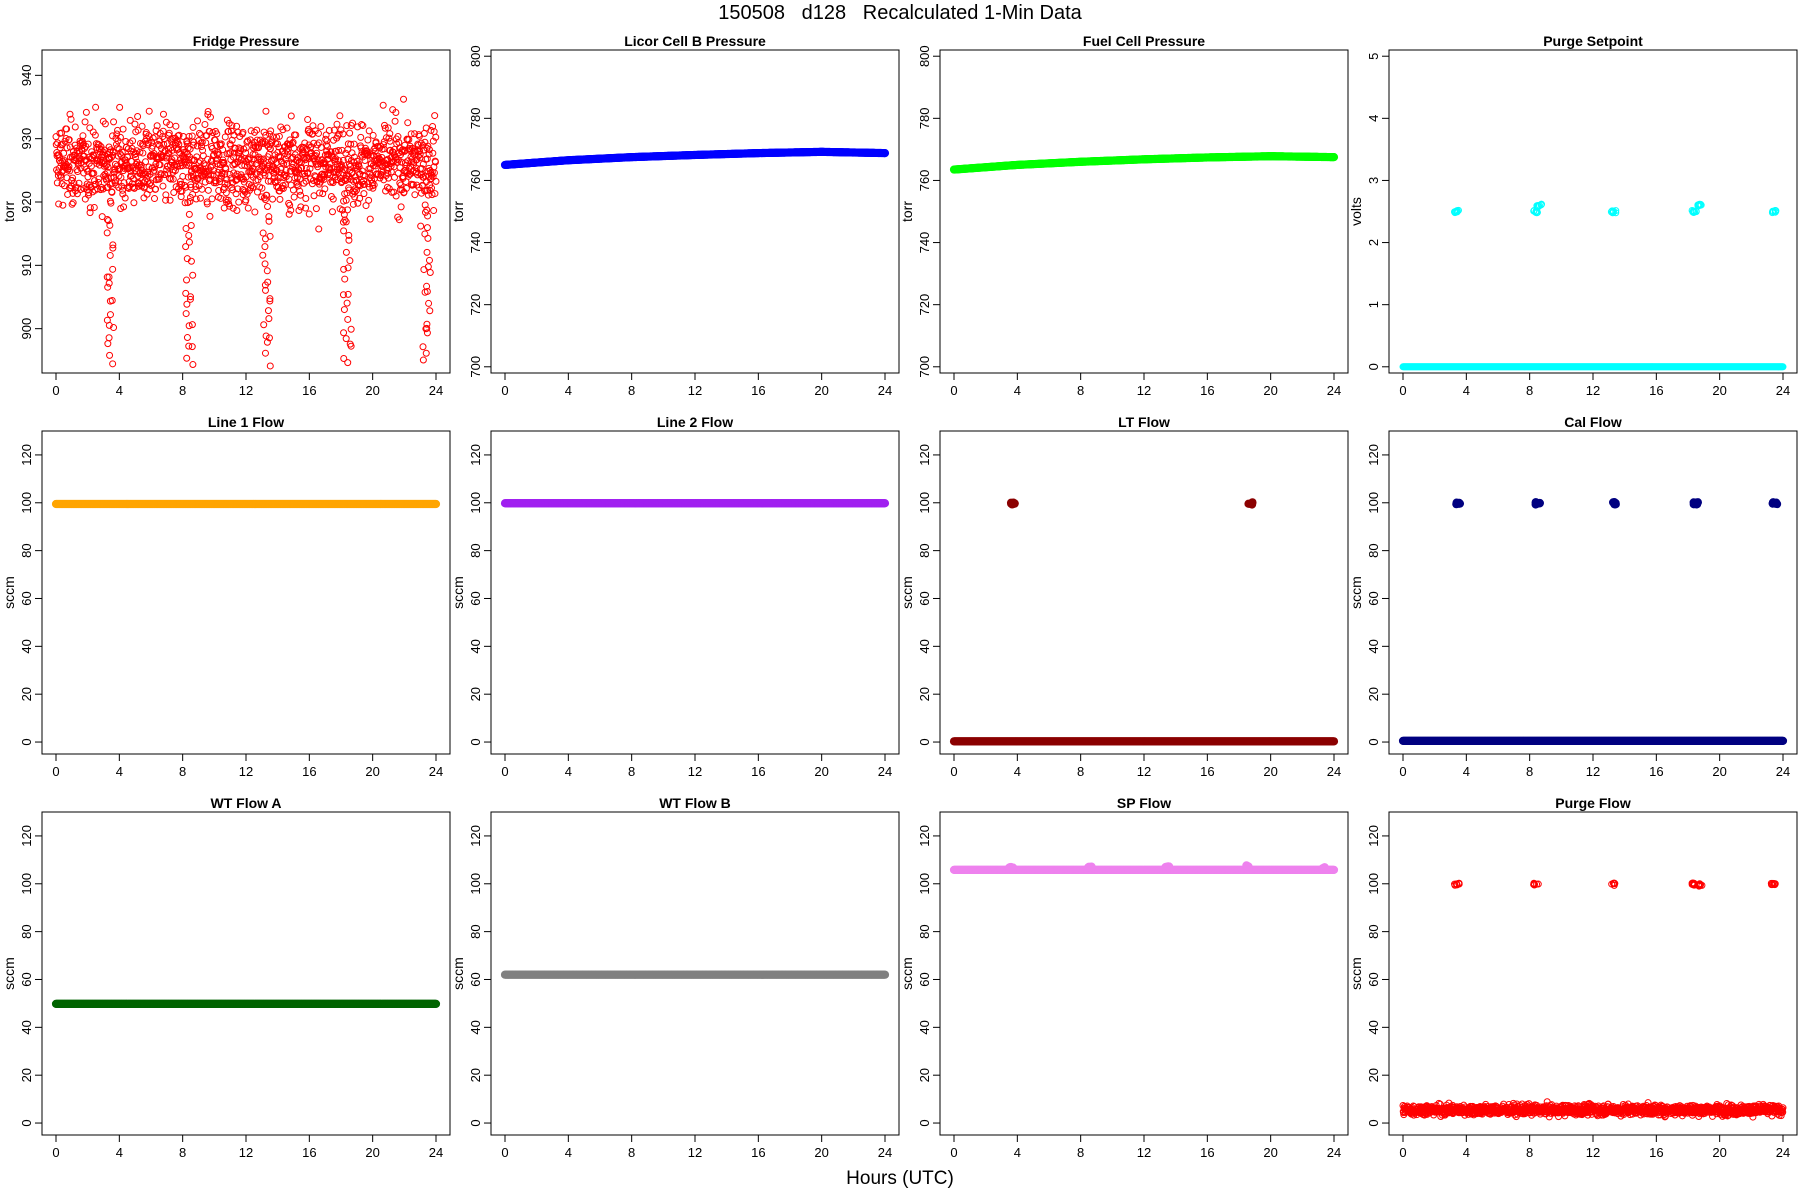 The image size is (1800, 1200). What do you see at coordinates (309, 771) in the screenshot?
I see `x-tick-label: 16` at bounding box center [309, 771].